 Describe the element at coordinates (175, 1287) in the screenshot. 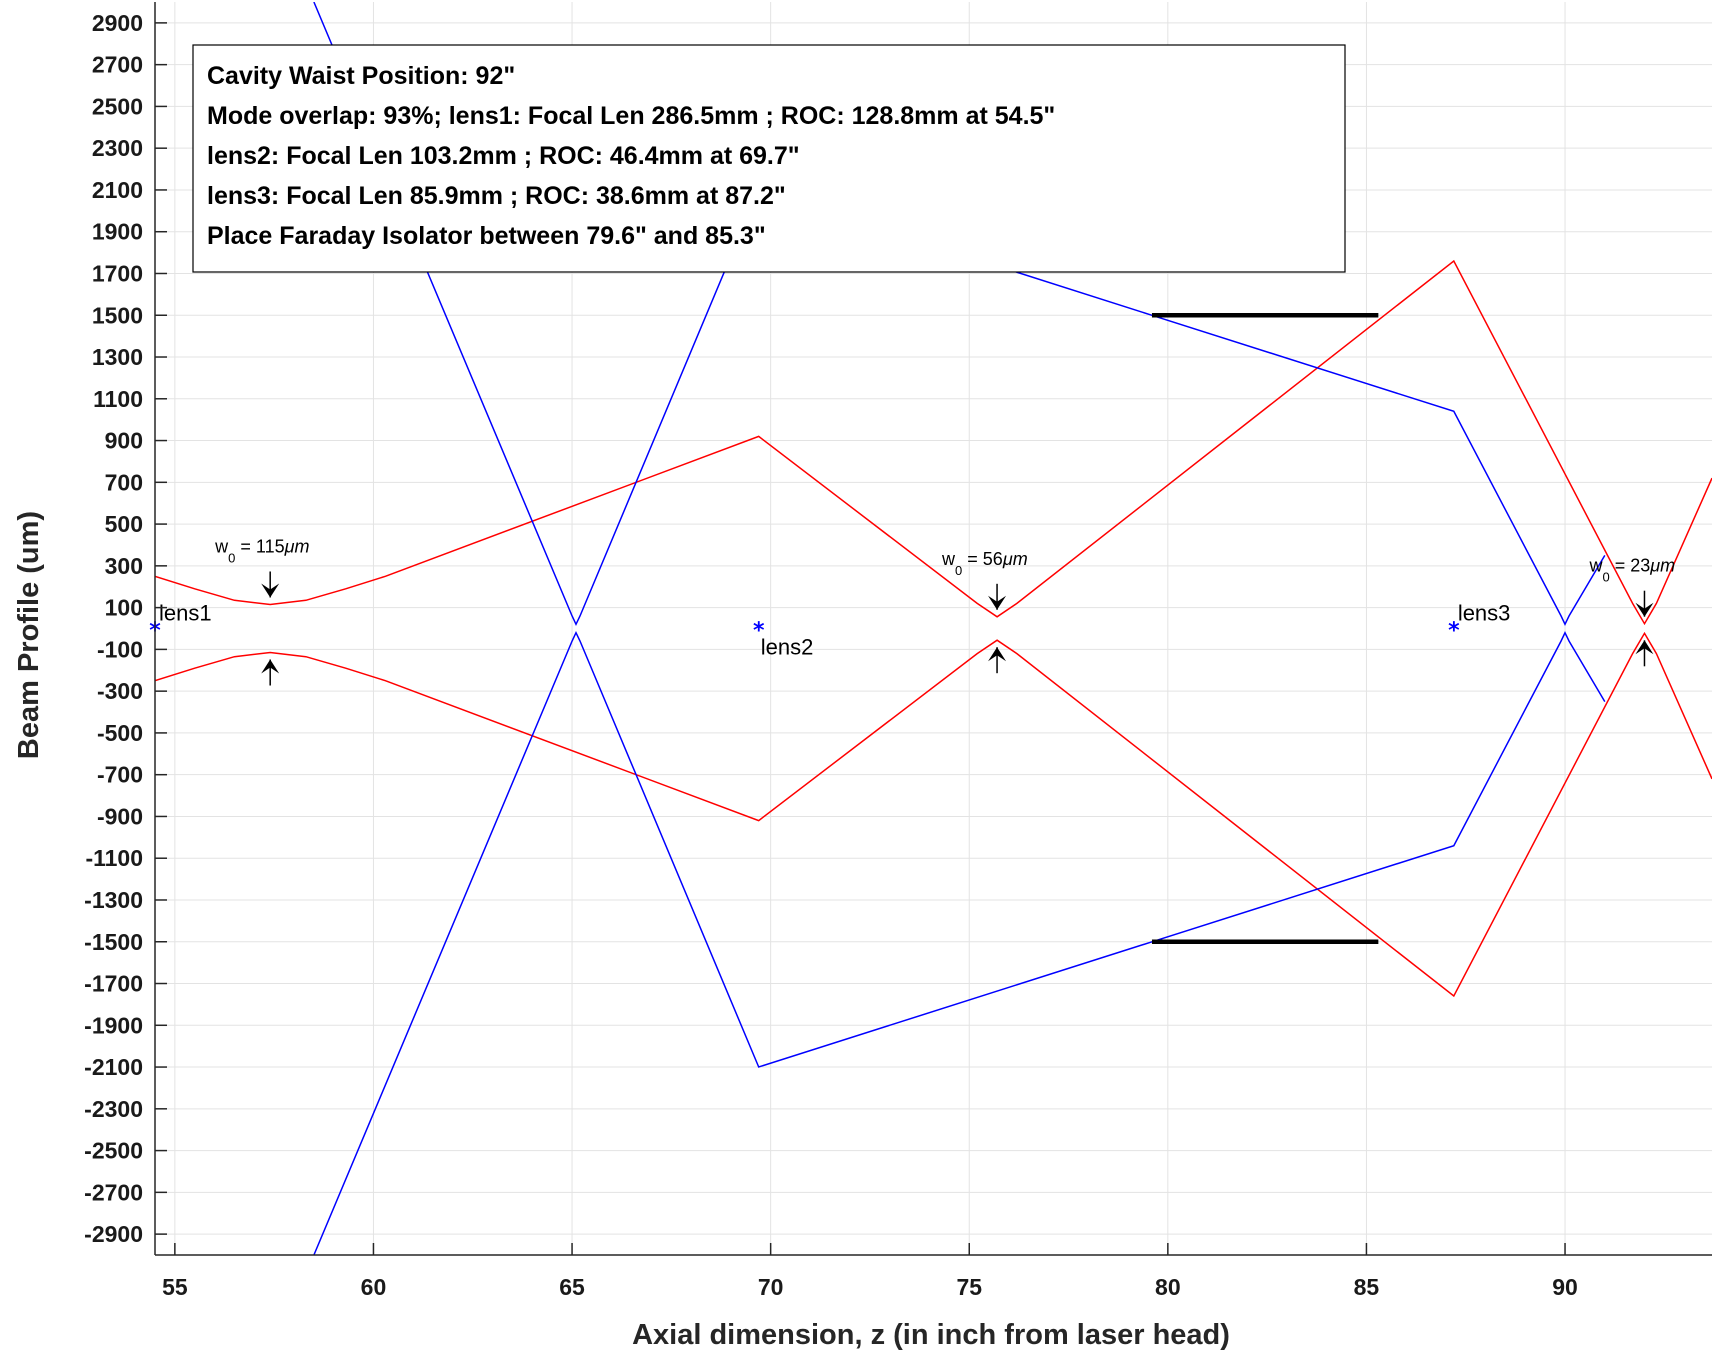

I see `x-tick-label: 55` at that location.